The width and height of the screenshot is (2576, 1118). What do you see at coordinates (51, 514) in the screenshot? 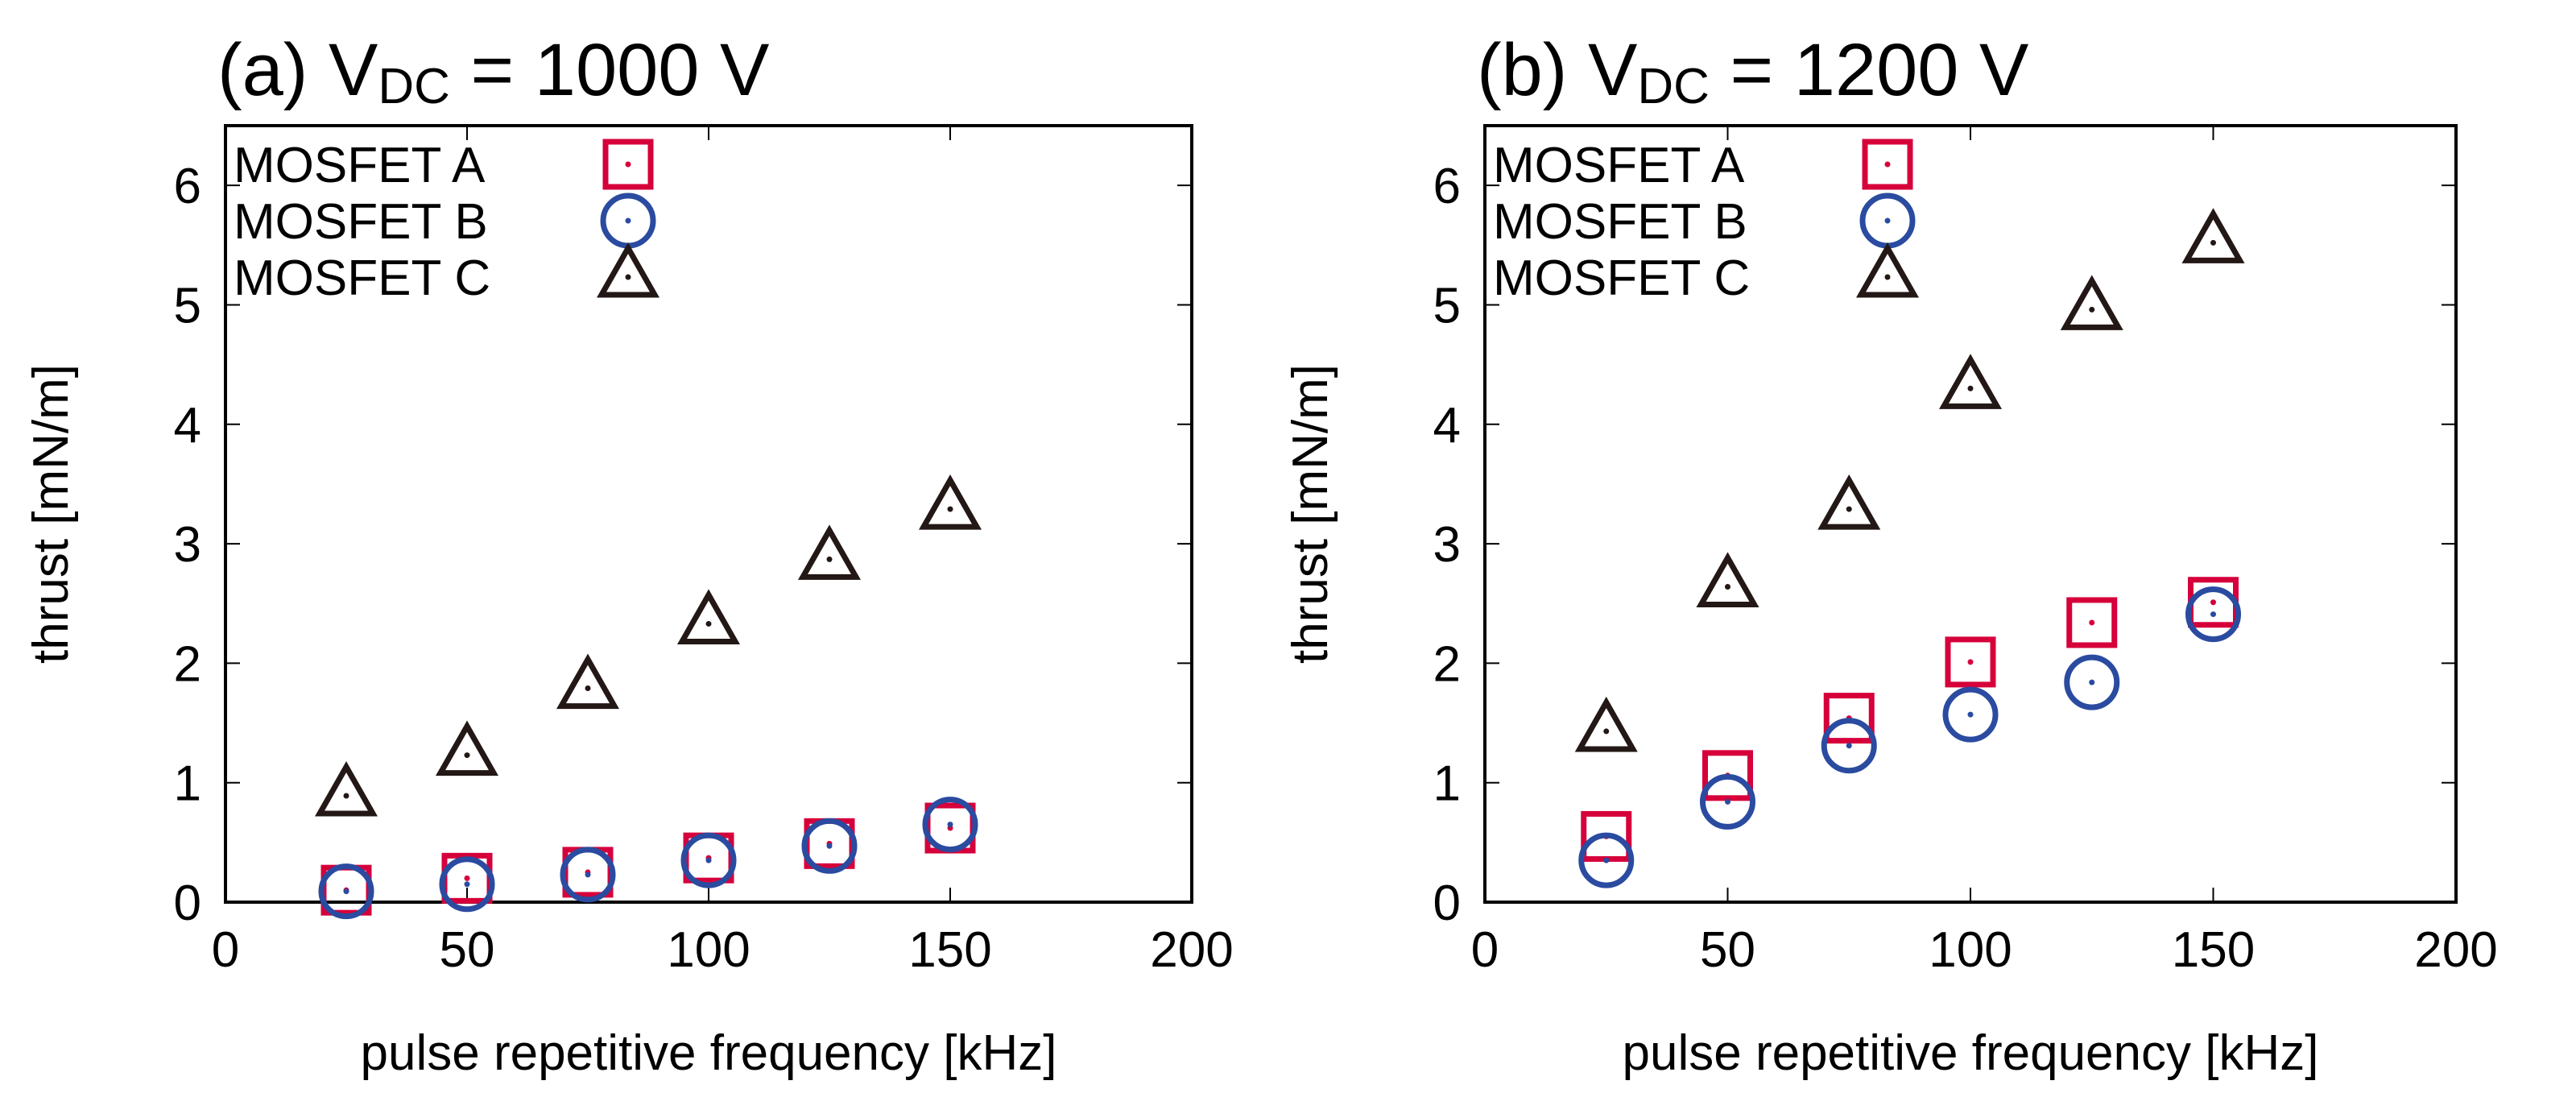
I see `y-axis-label: thrust [mN/m]` at bounding box center [51, 514].